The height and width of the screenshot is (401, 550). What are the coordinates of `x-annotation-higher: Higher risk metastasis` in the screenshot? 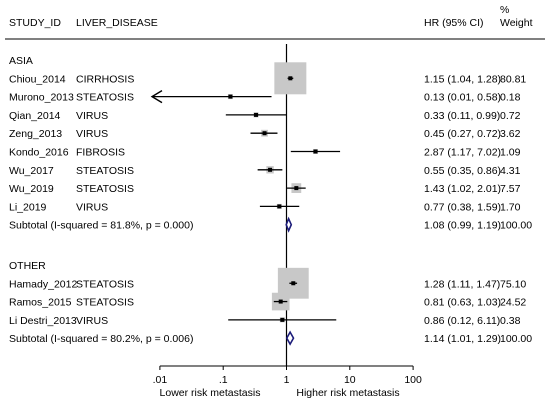 It's located at (347, 393).